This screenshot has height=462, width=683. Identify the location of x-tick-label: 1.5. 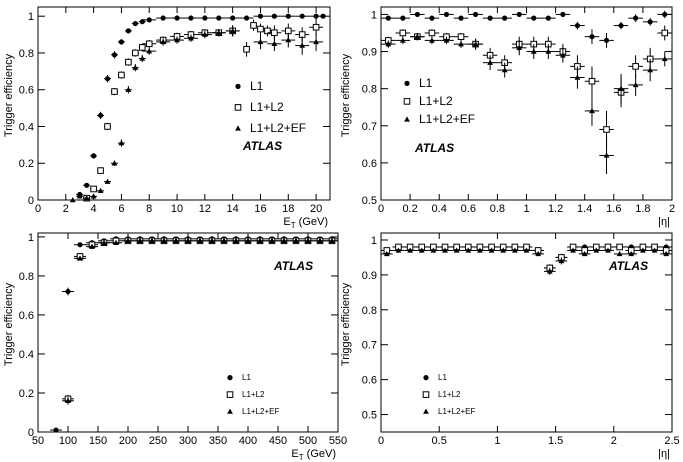
(555, 441).